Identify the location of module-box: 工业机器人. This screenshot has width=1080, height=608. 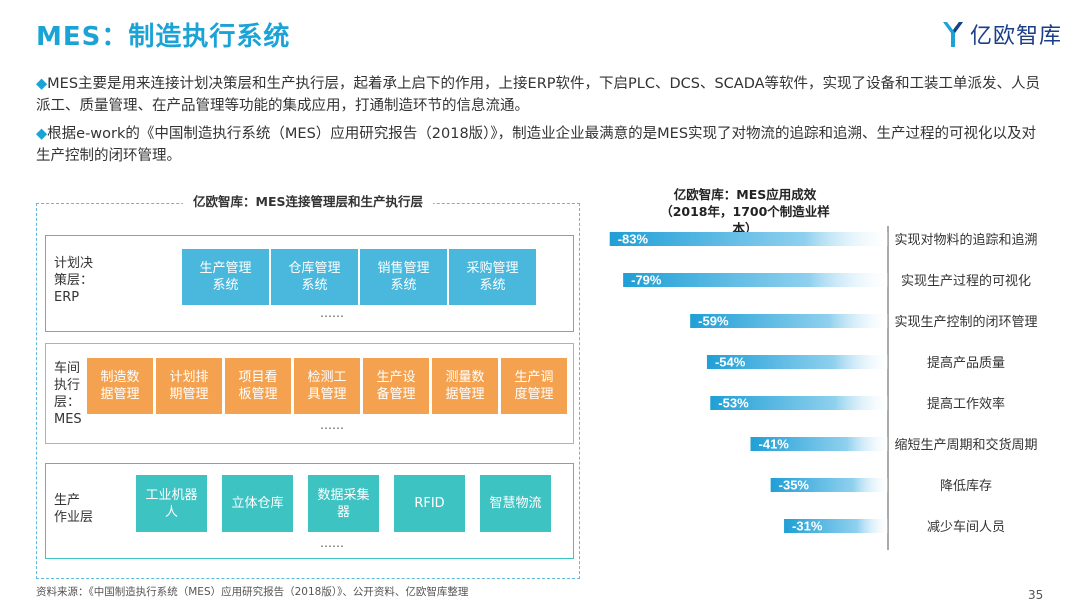
(171, 503).